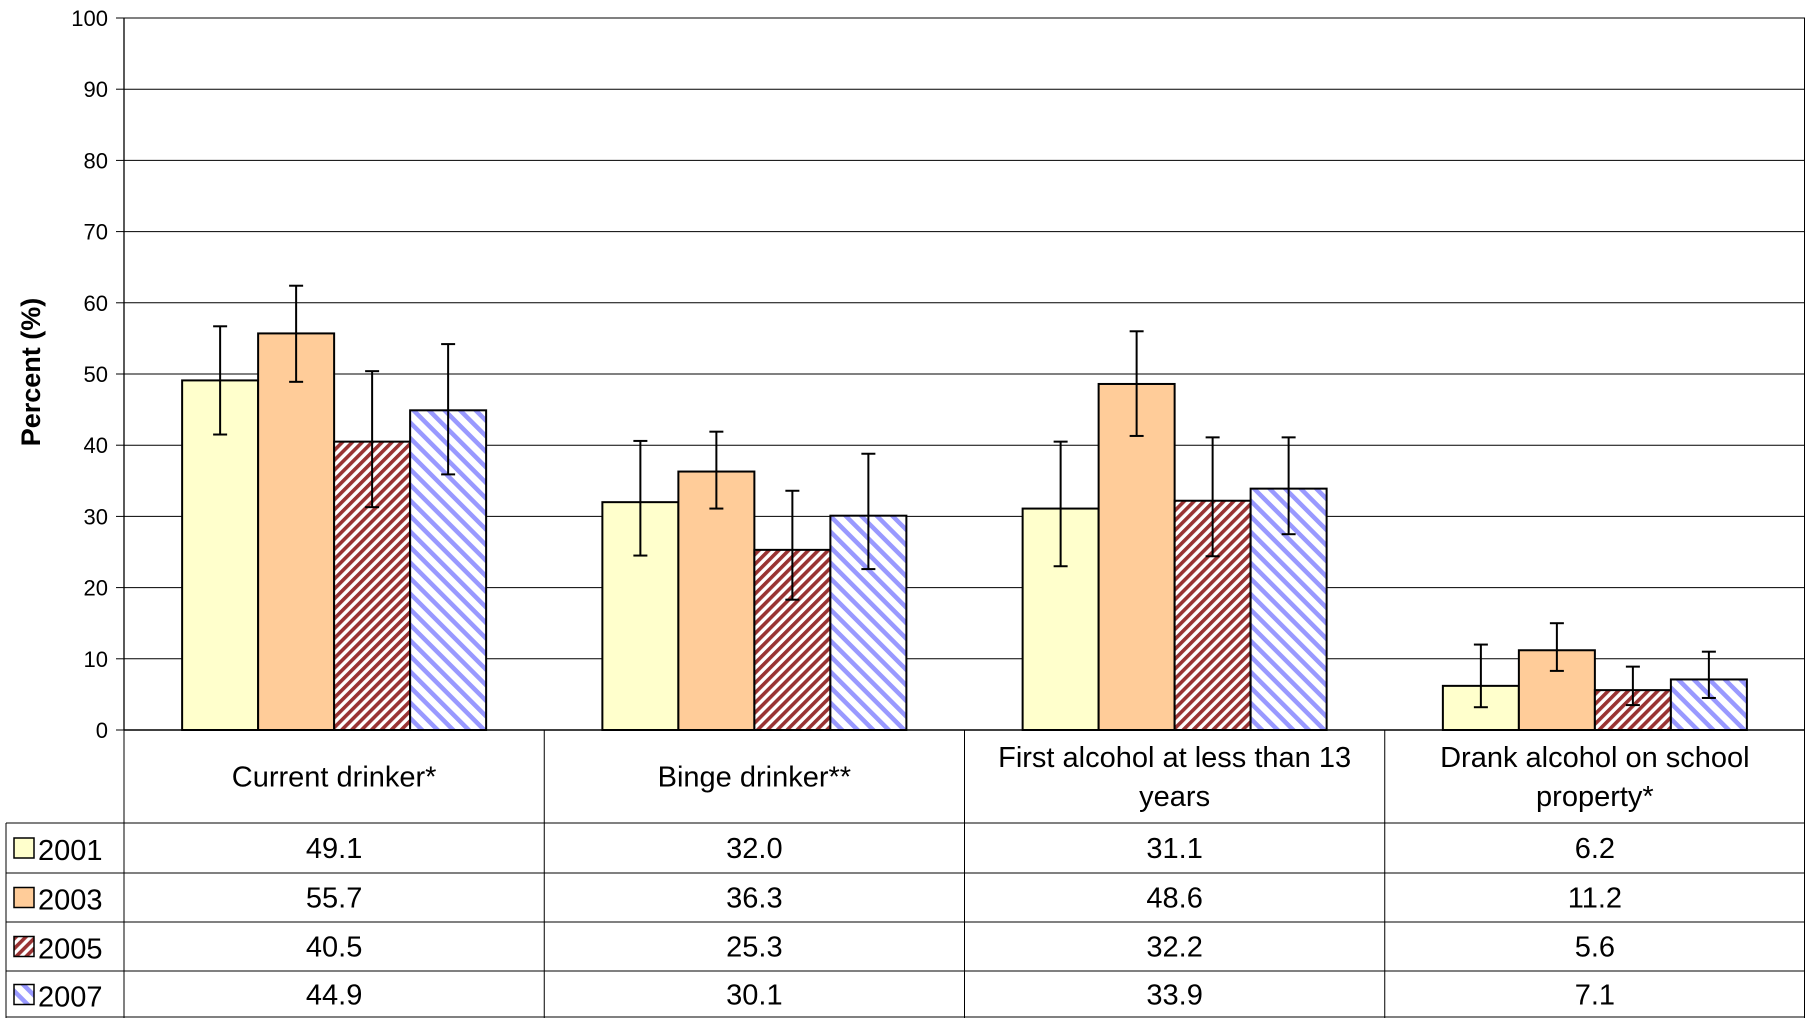 The height and width of the screenshot is (1018, 1805). Describe the element at coordinates (96, 232) in the screenshot. I see `y-tick-label: 70` at that location.